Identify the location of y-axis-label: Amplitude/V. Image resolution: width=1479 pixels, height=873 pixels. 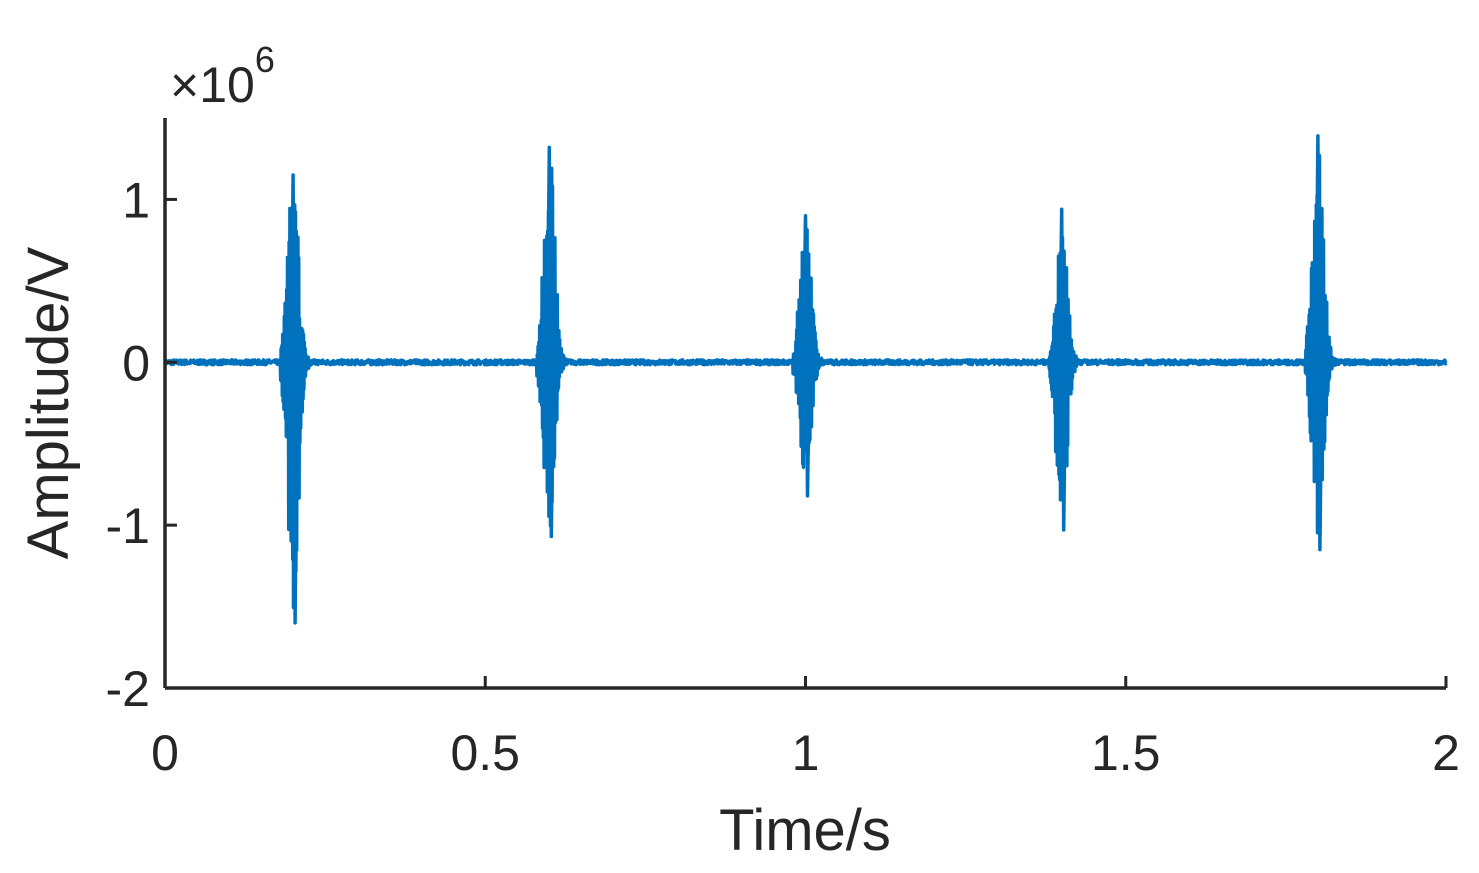
(48, 402).